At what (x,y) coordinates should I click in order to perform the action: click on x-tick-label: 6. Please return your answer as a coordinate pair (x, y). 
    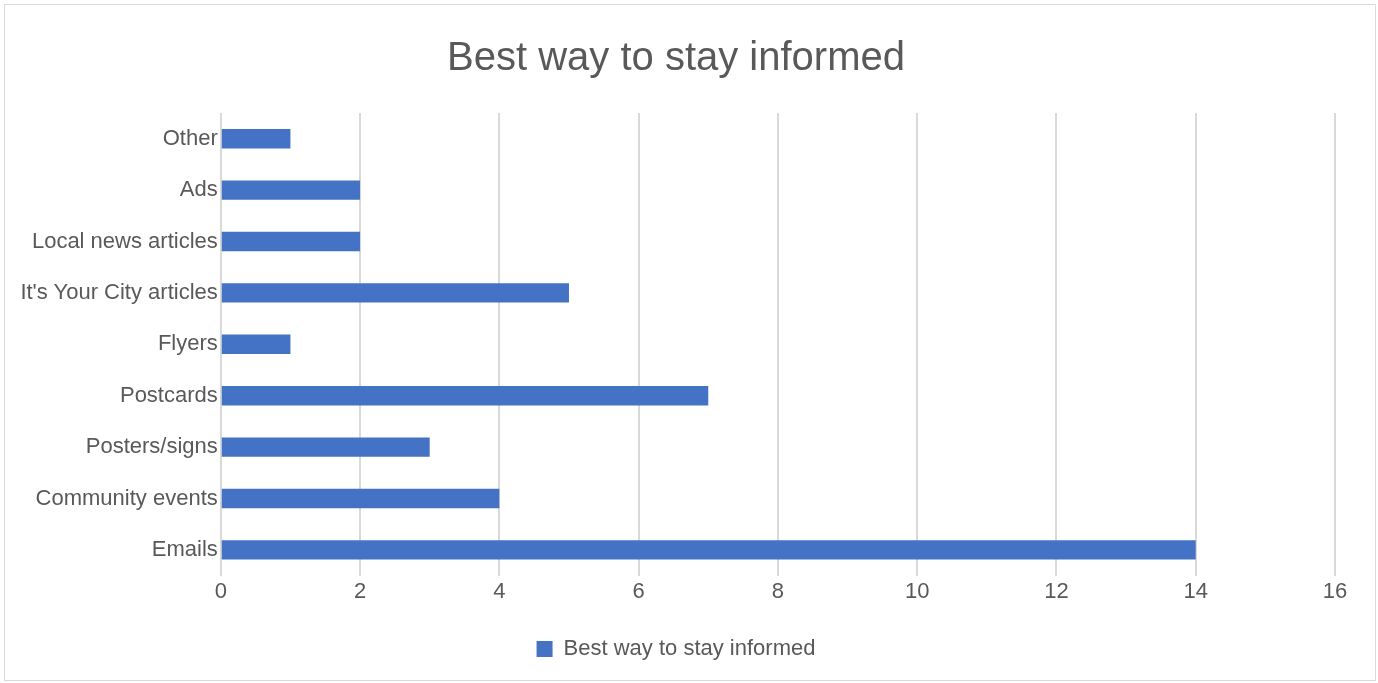
    Looking at the image, I should click on (638, 590).